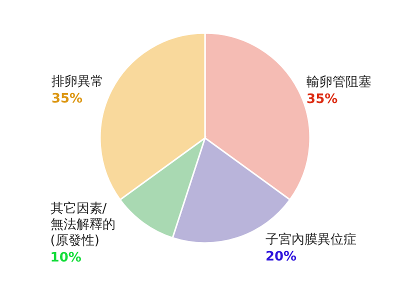 The height and width of the screenshot is (286, 395). What do you see at coordinates (281, 256) in the screenshot?
I see `data-label: 20%` at bounding box center [281, 256].